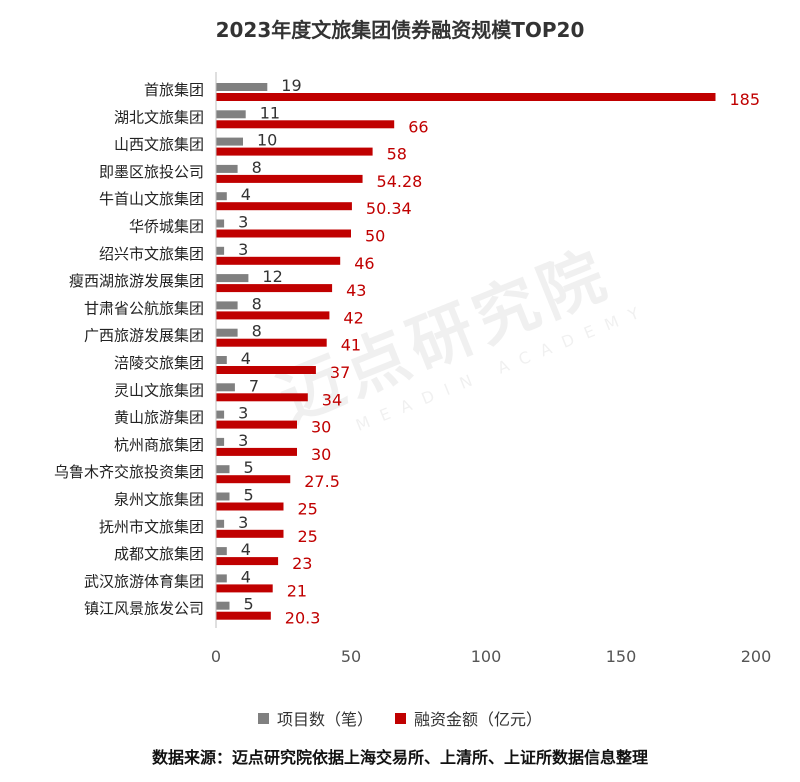 The image size is (800, 782). I want to click on category-label: 抚州市文旅集团, so click(151, 527).